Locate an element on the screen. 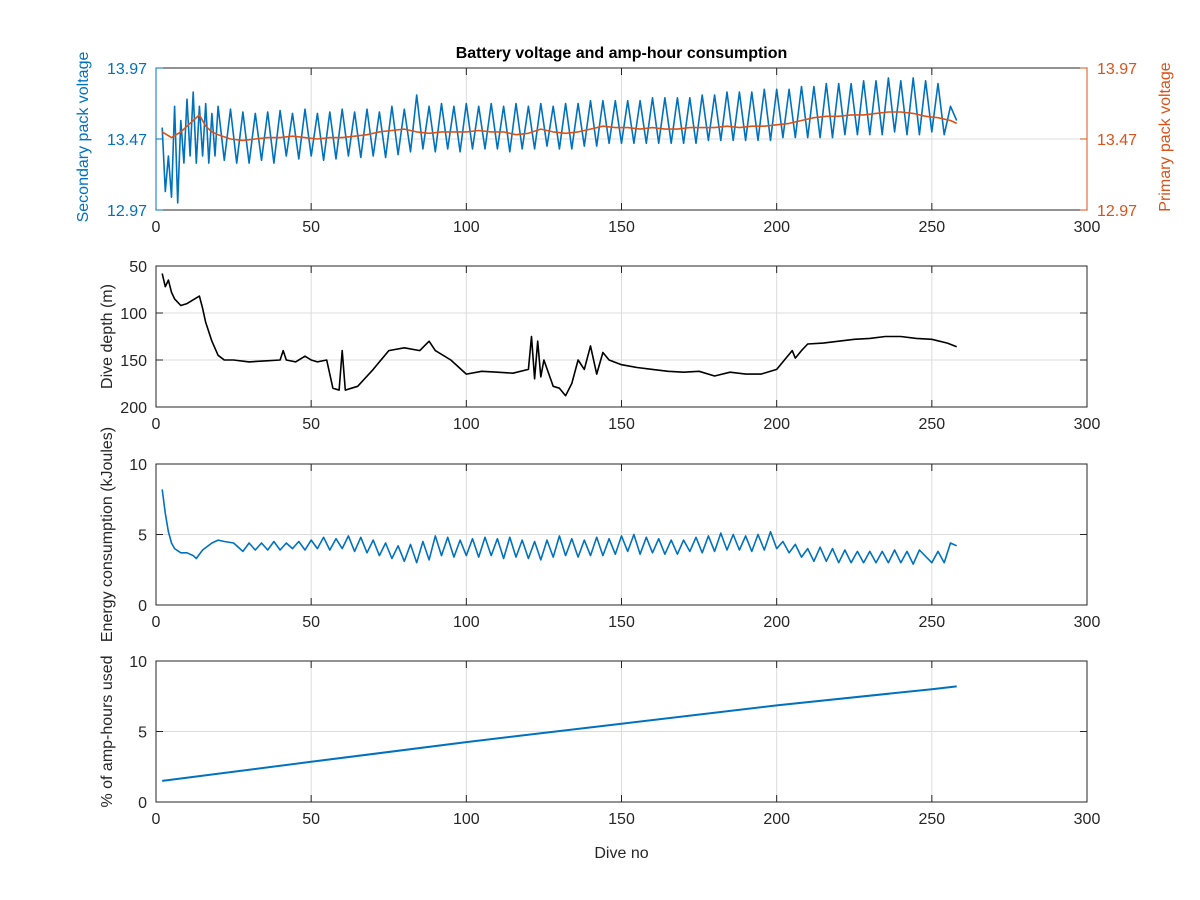  energy-gridlines is located at coordinates (621, 534).